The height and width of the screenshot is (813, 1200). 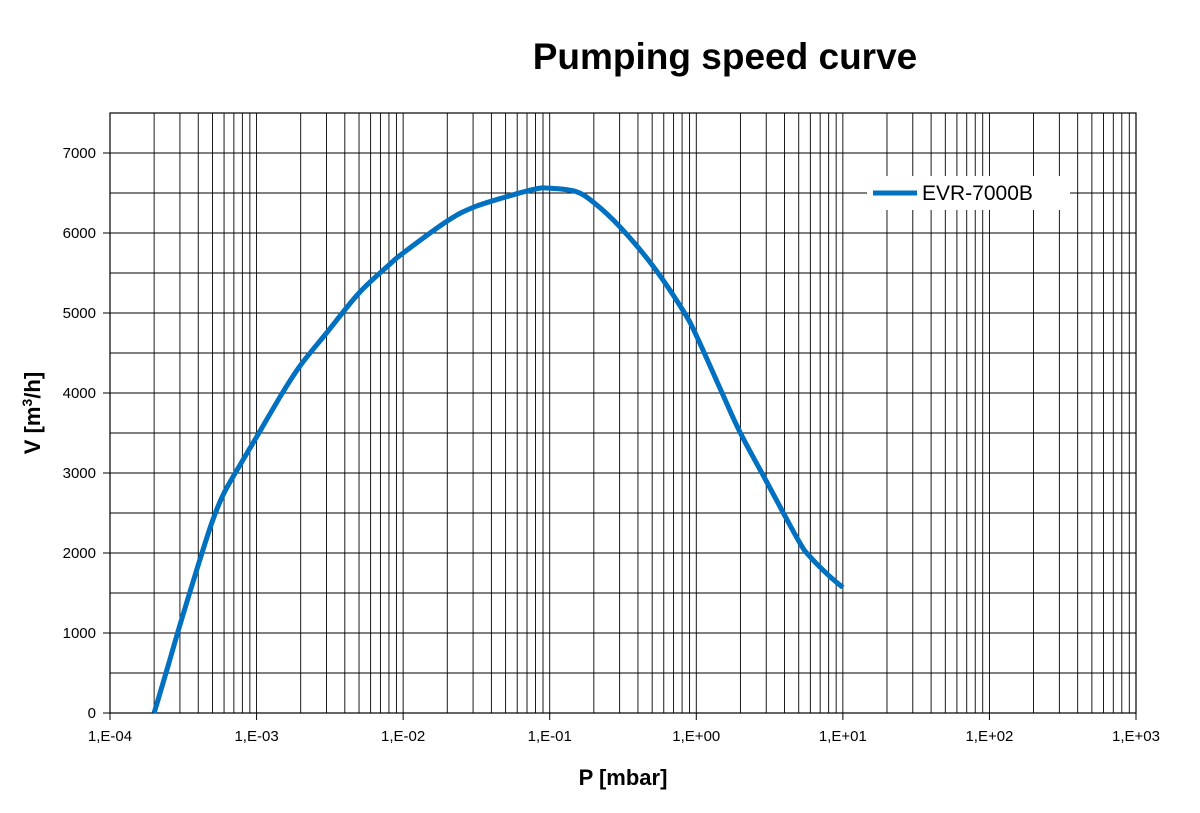 I want to click on y-axis-title-main: V [m, so click(x=32, y=431).